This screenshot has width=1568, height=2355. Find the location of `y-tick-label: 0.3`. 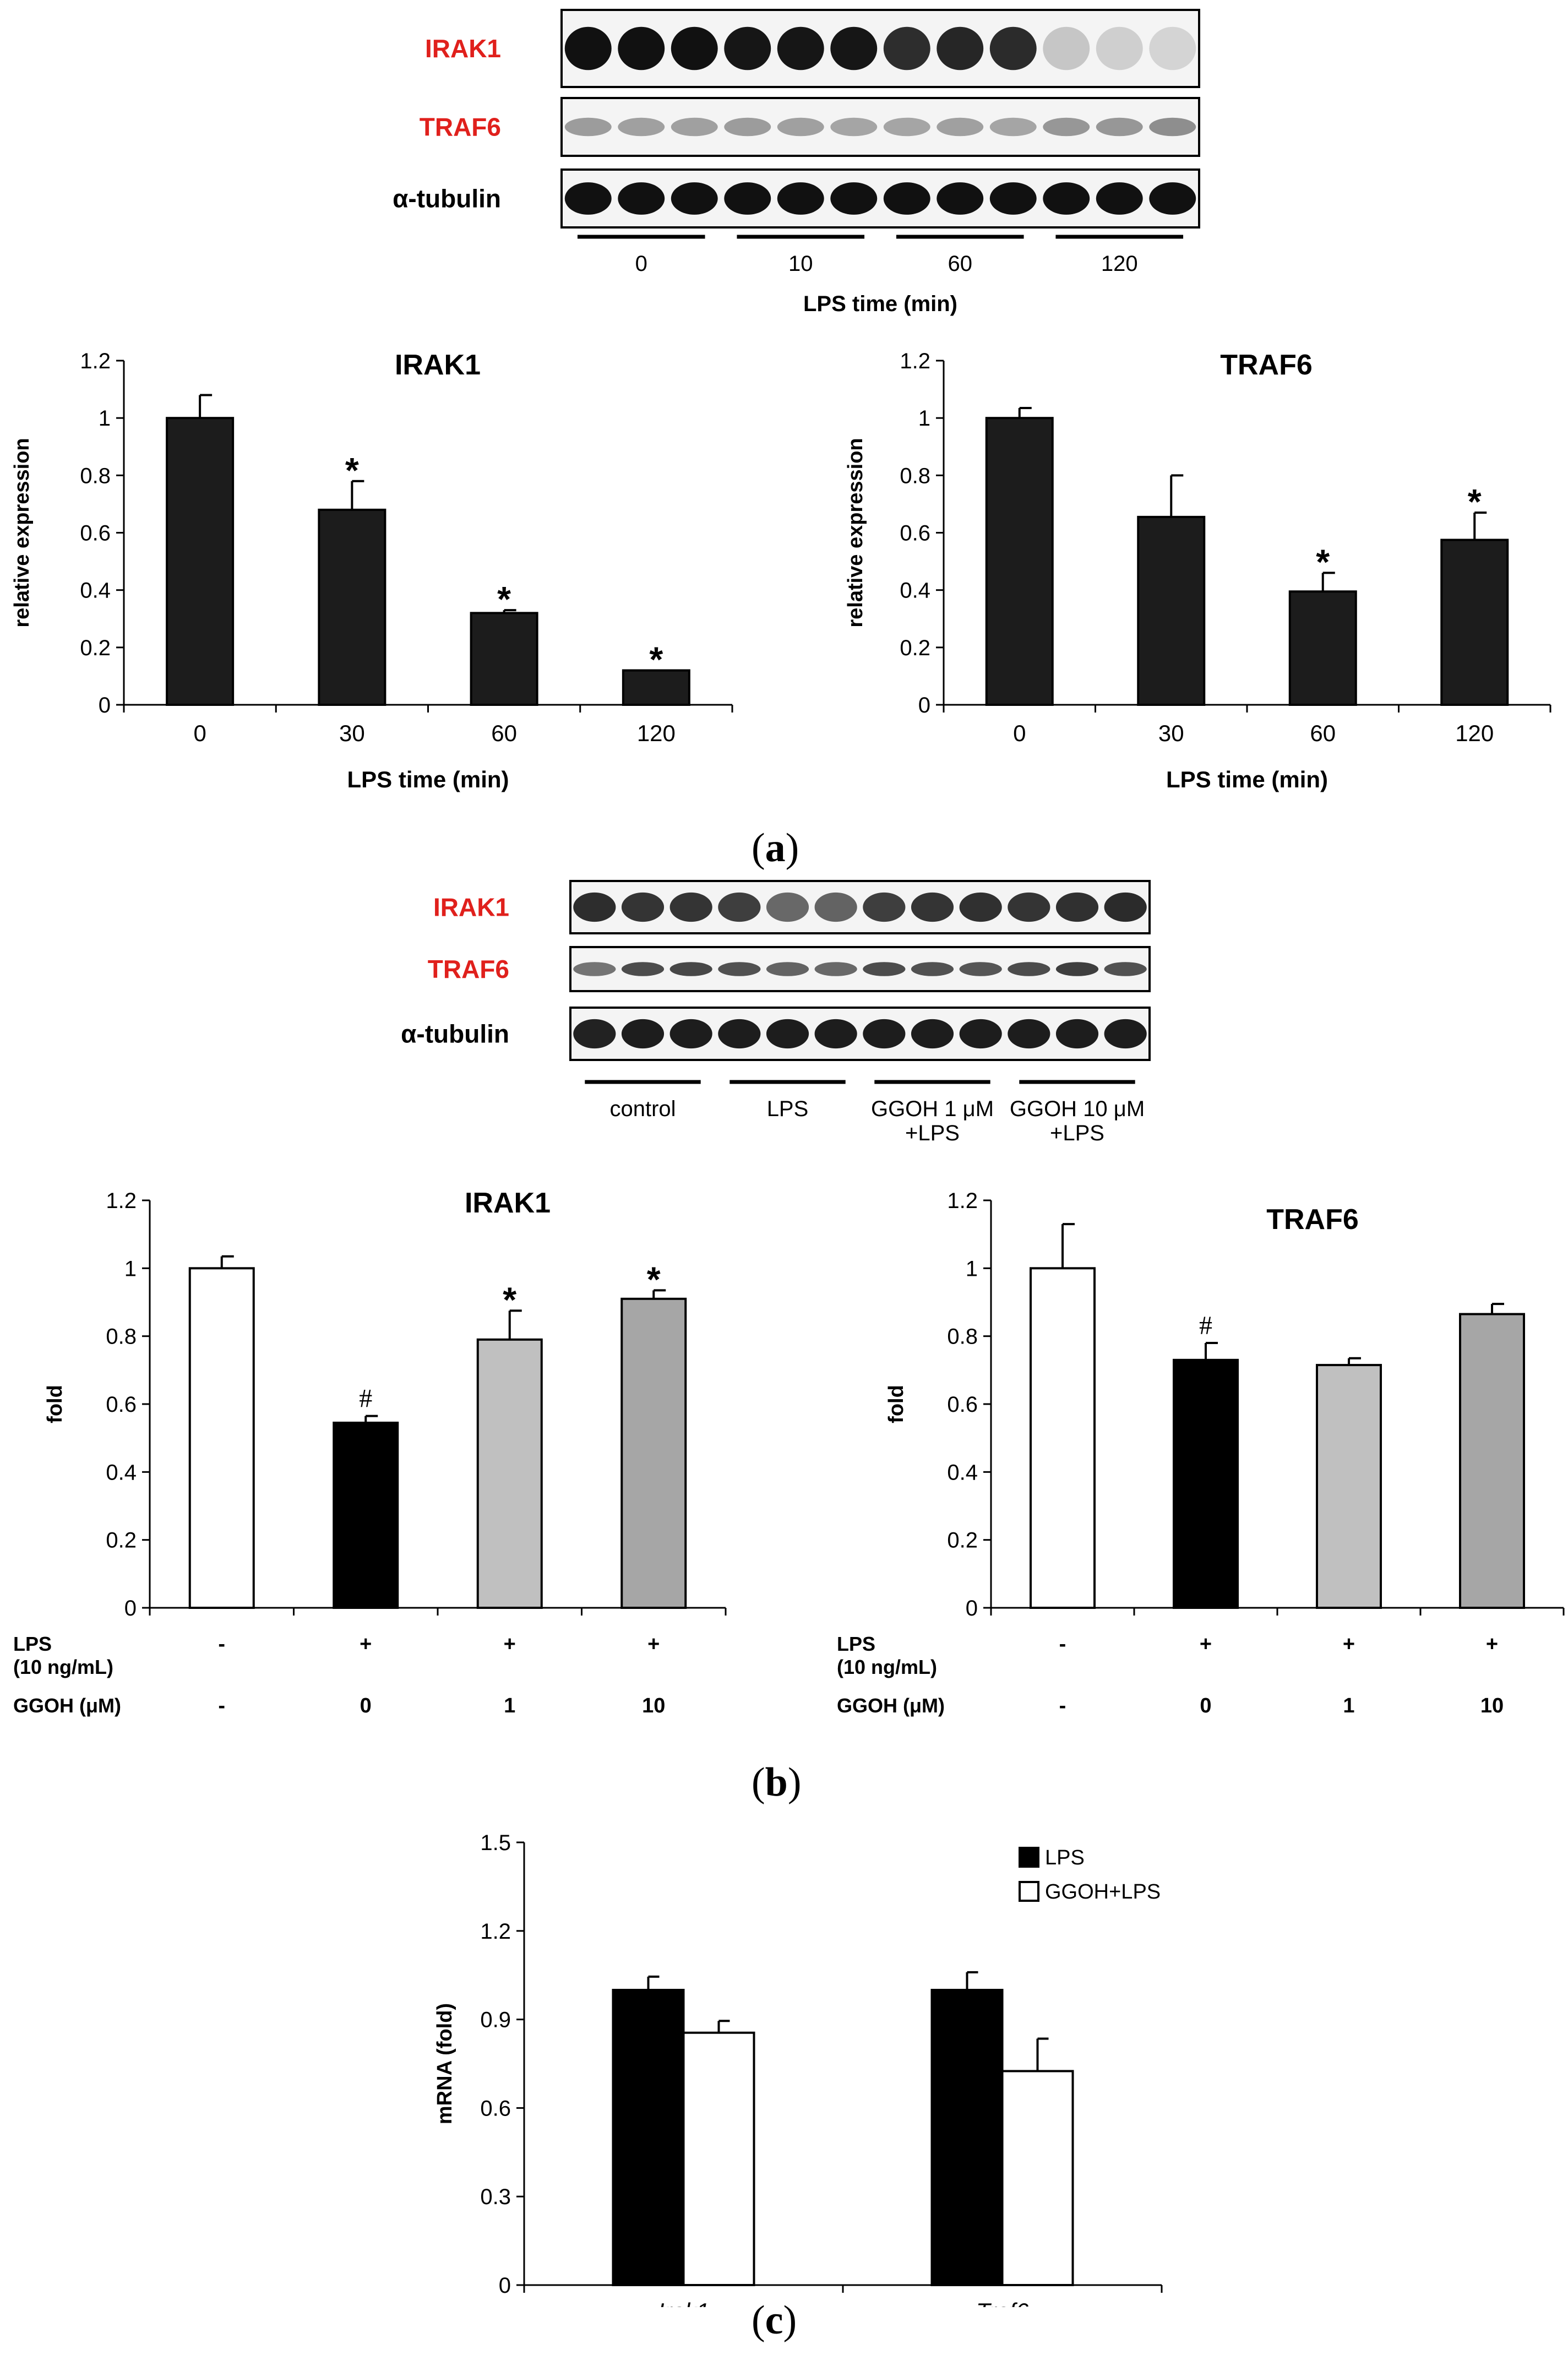

y-tick-label: 0.3 is located at coordinates (495, 2197).